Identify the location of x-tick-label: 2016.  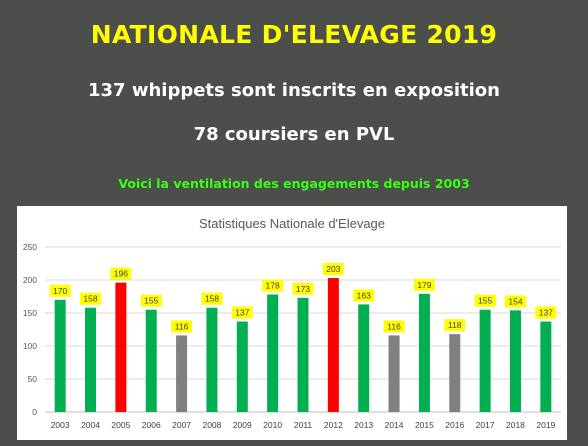
(454, 425).